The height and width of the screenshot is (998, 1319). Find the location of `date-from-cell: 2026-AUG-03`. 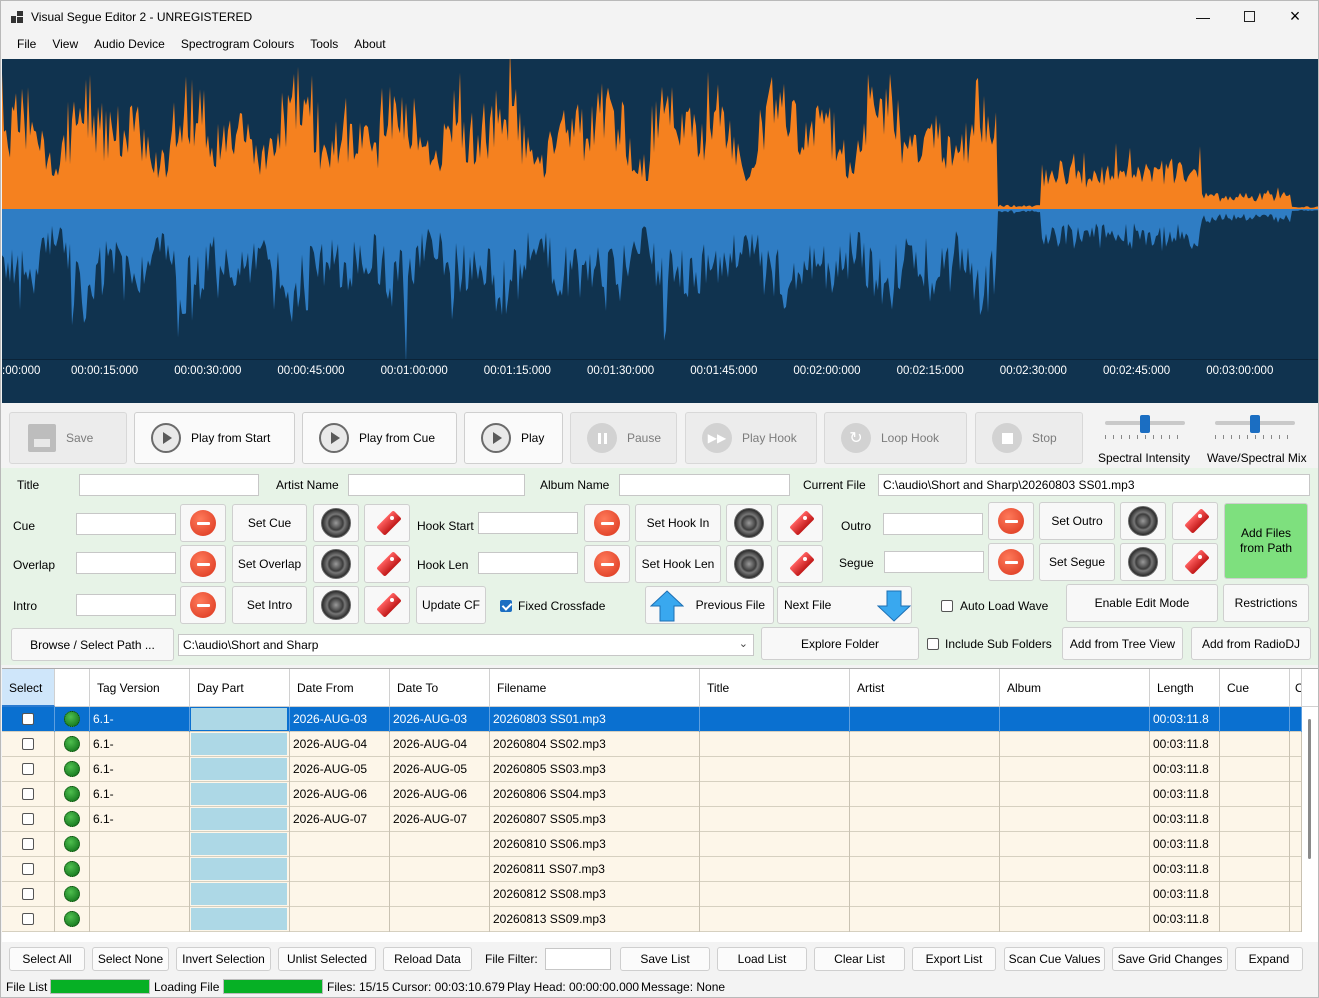

date-from-cell: 2026-AUG-03 is located at coordinates (340, 719).